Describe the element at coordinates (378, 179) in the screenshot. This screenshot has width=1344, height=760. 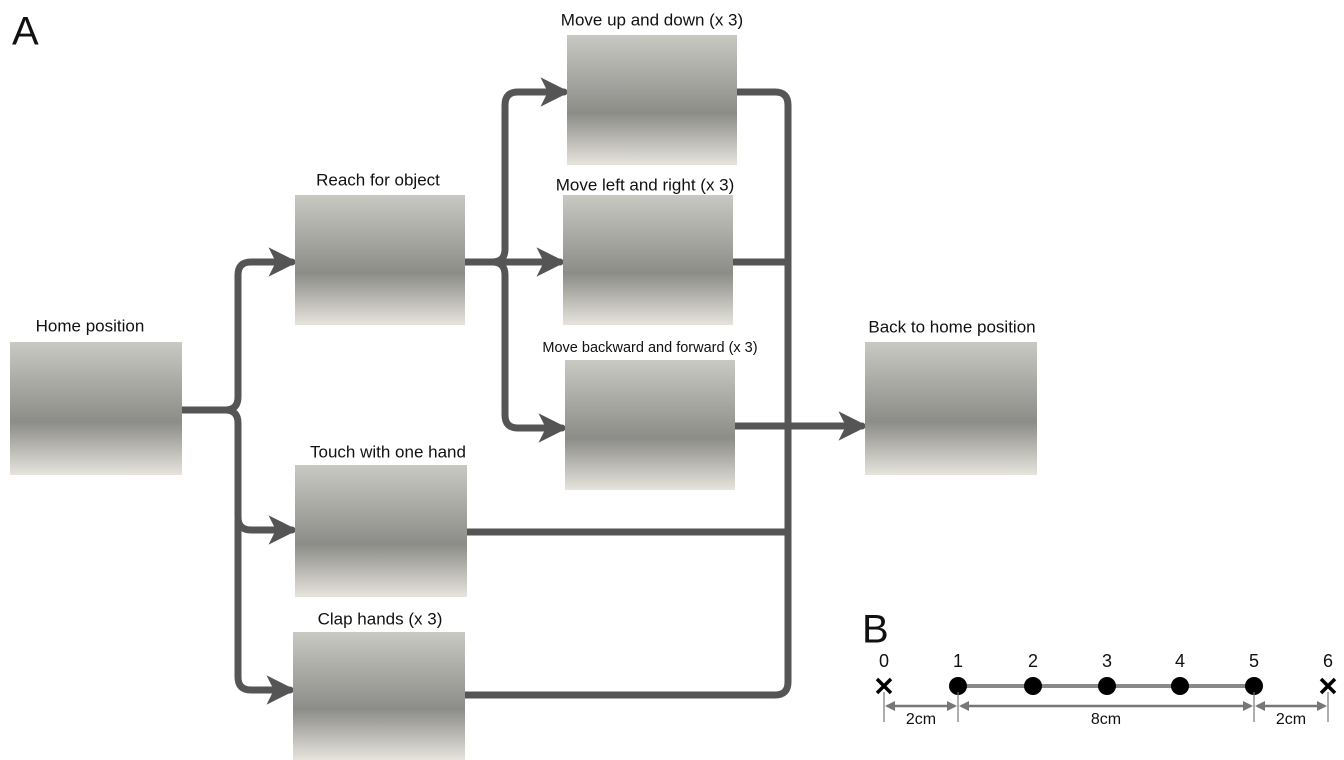
I see `node-label: Reach for object` at that location.